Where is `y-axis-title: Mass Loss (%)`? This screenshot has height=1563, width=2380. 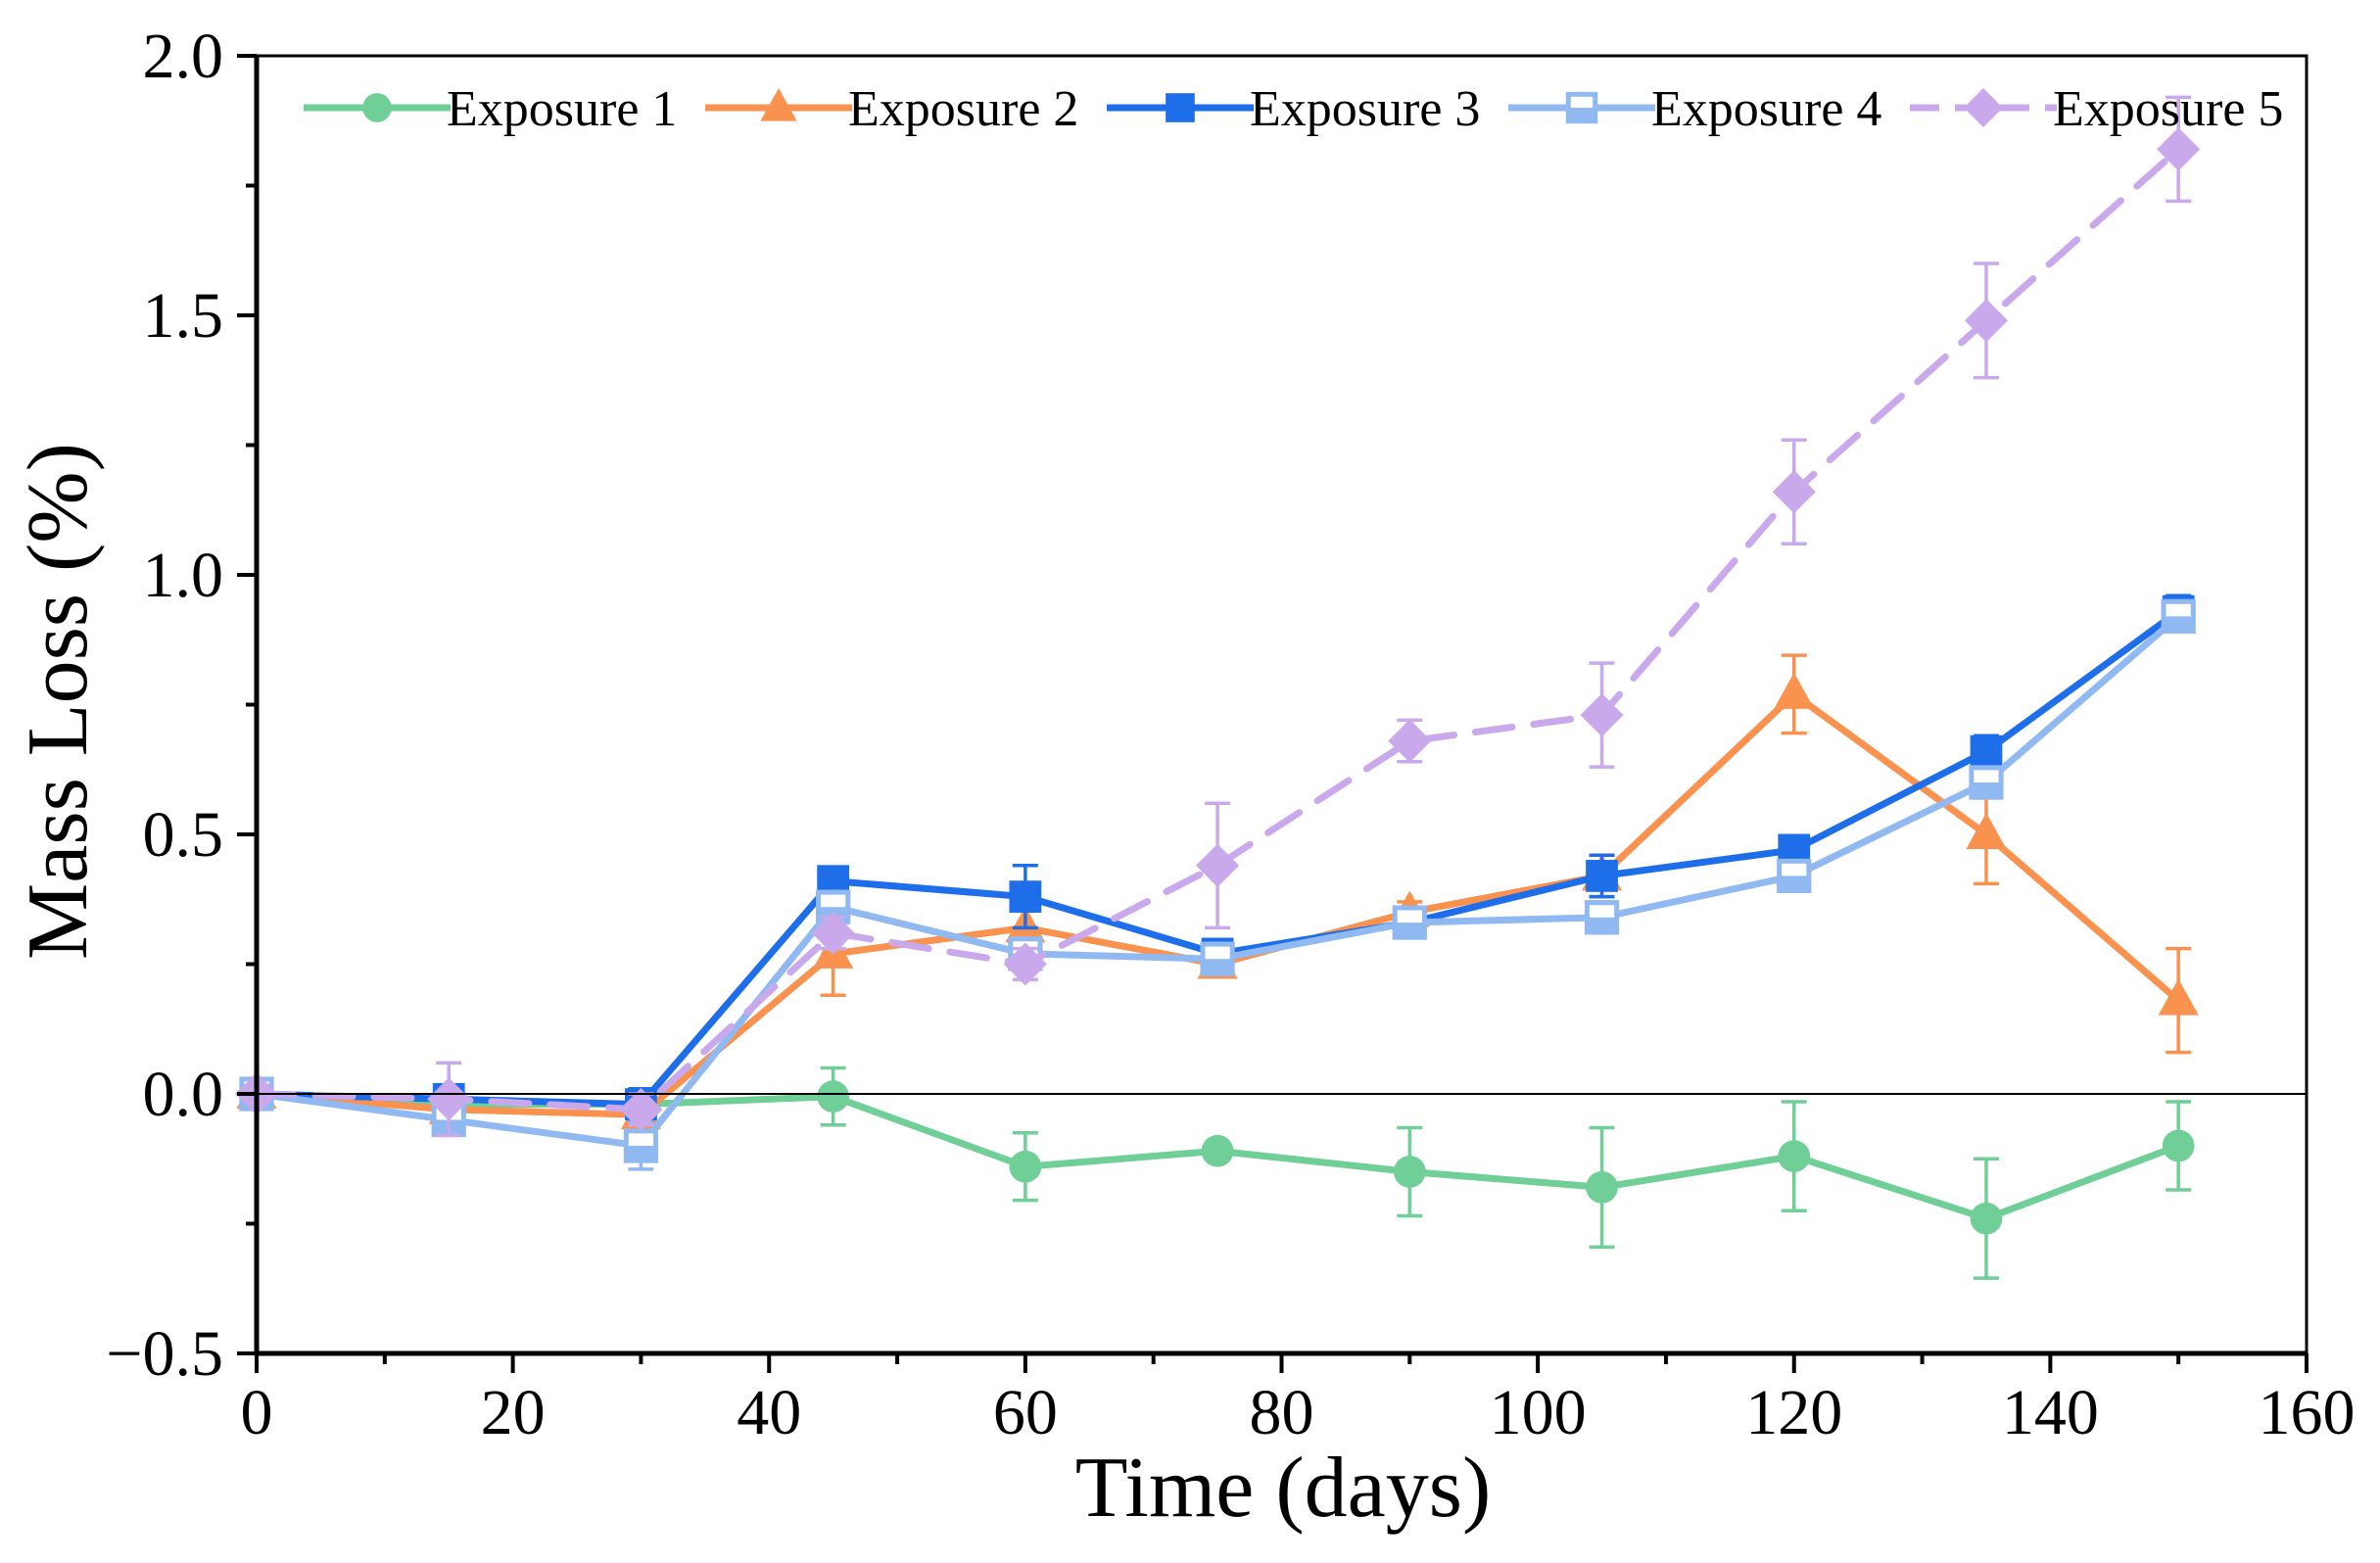
y-axis-title: Mass Loss (%) is located at coordinates (58, 701).